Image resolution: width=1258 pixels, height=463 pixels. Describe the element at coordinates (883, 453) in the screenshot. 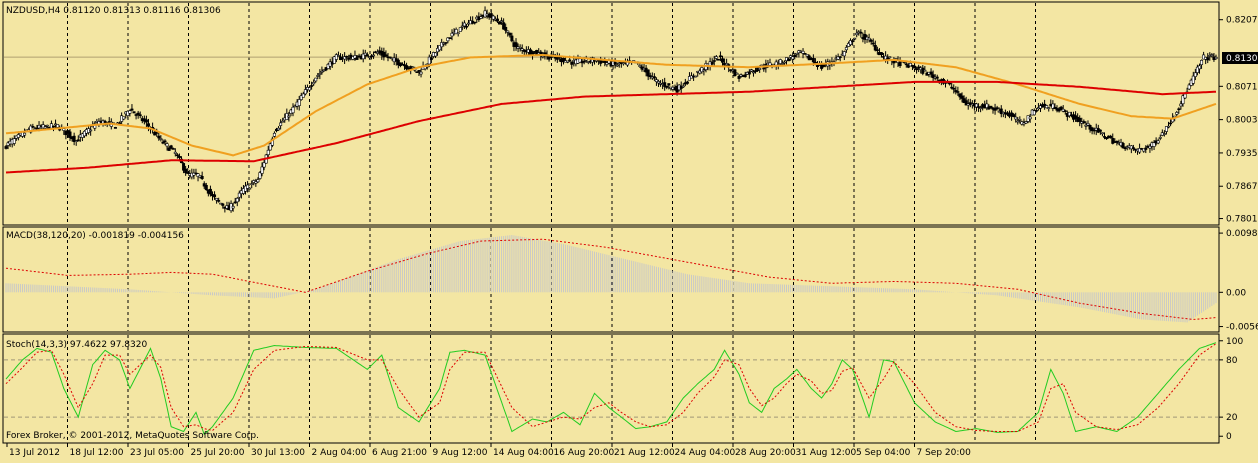

I see `x-tick-label: 5 Sep 04:00` at that location.